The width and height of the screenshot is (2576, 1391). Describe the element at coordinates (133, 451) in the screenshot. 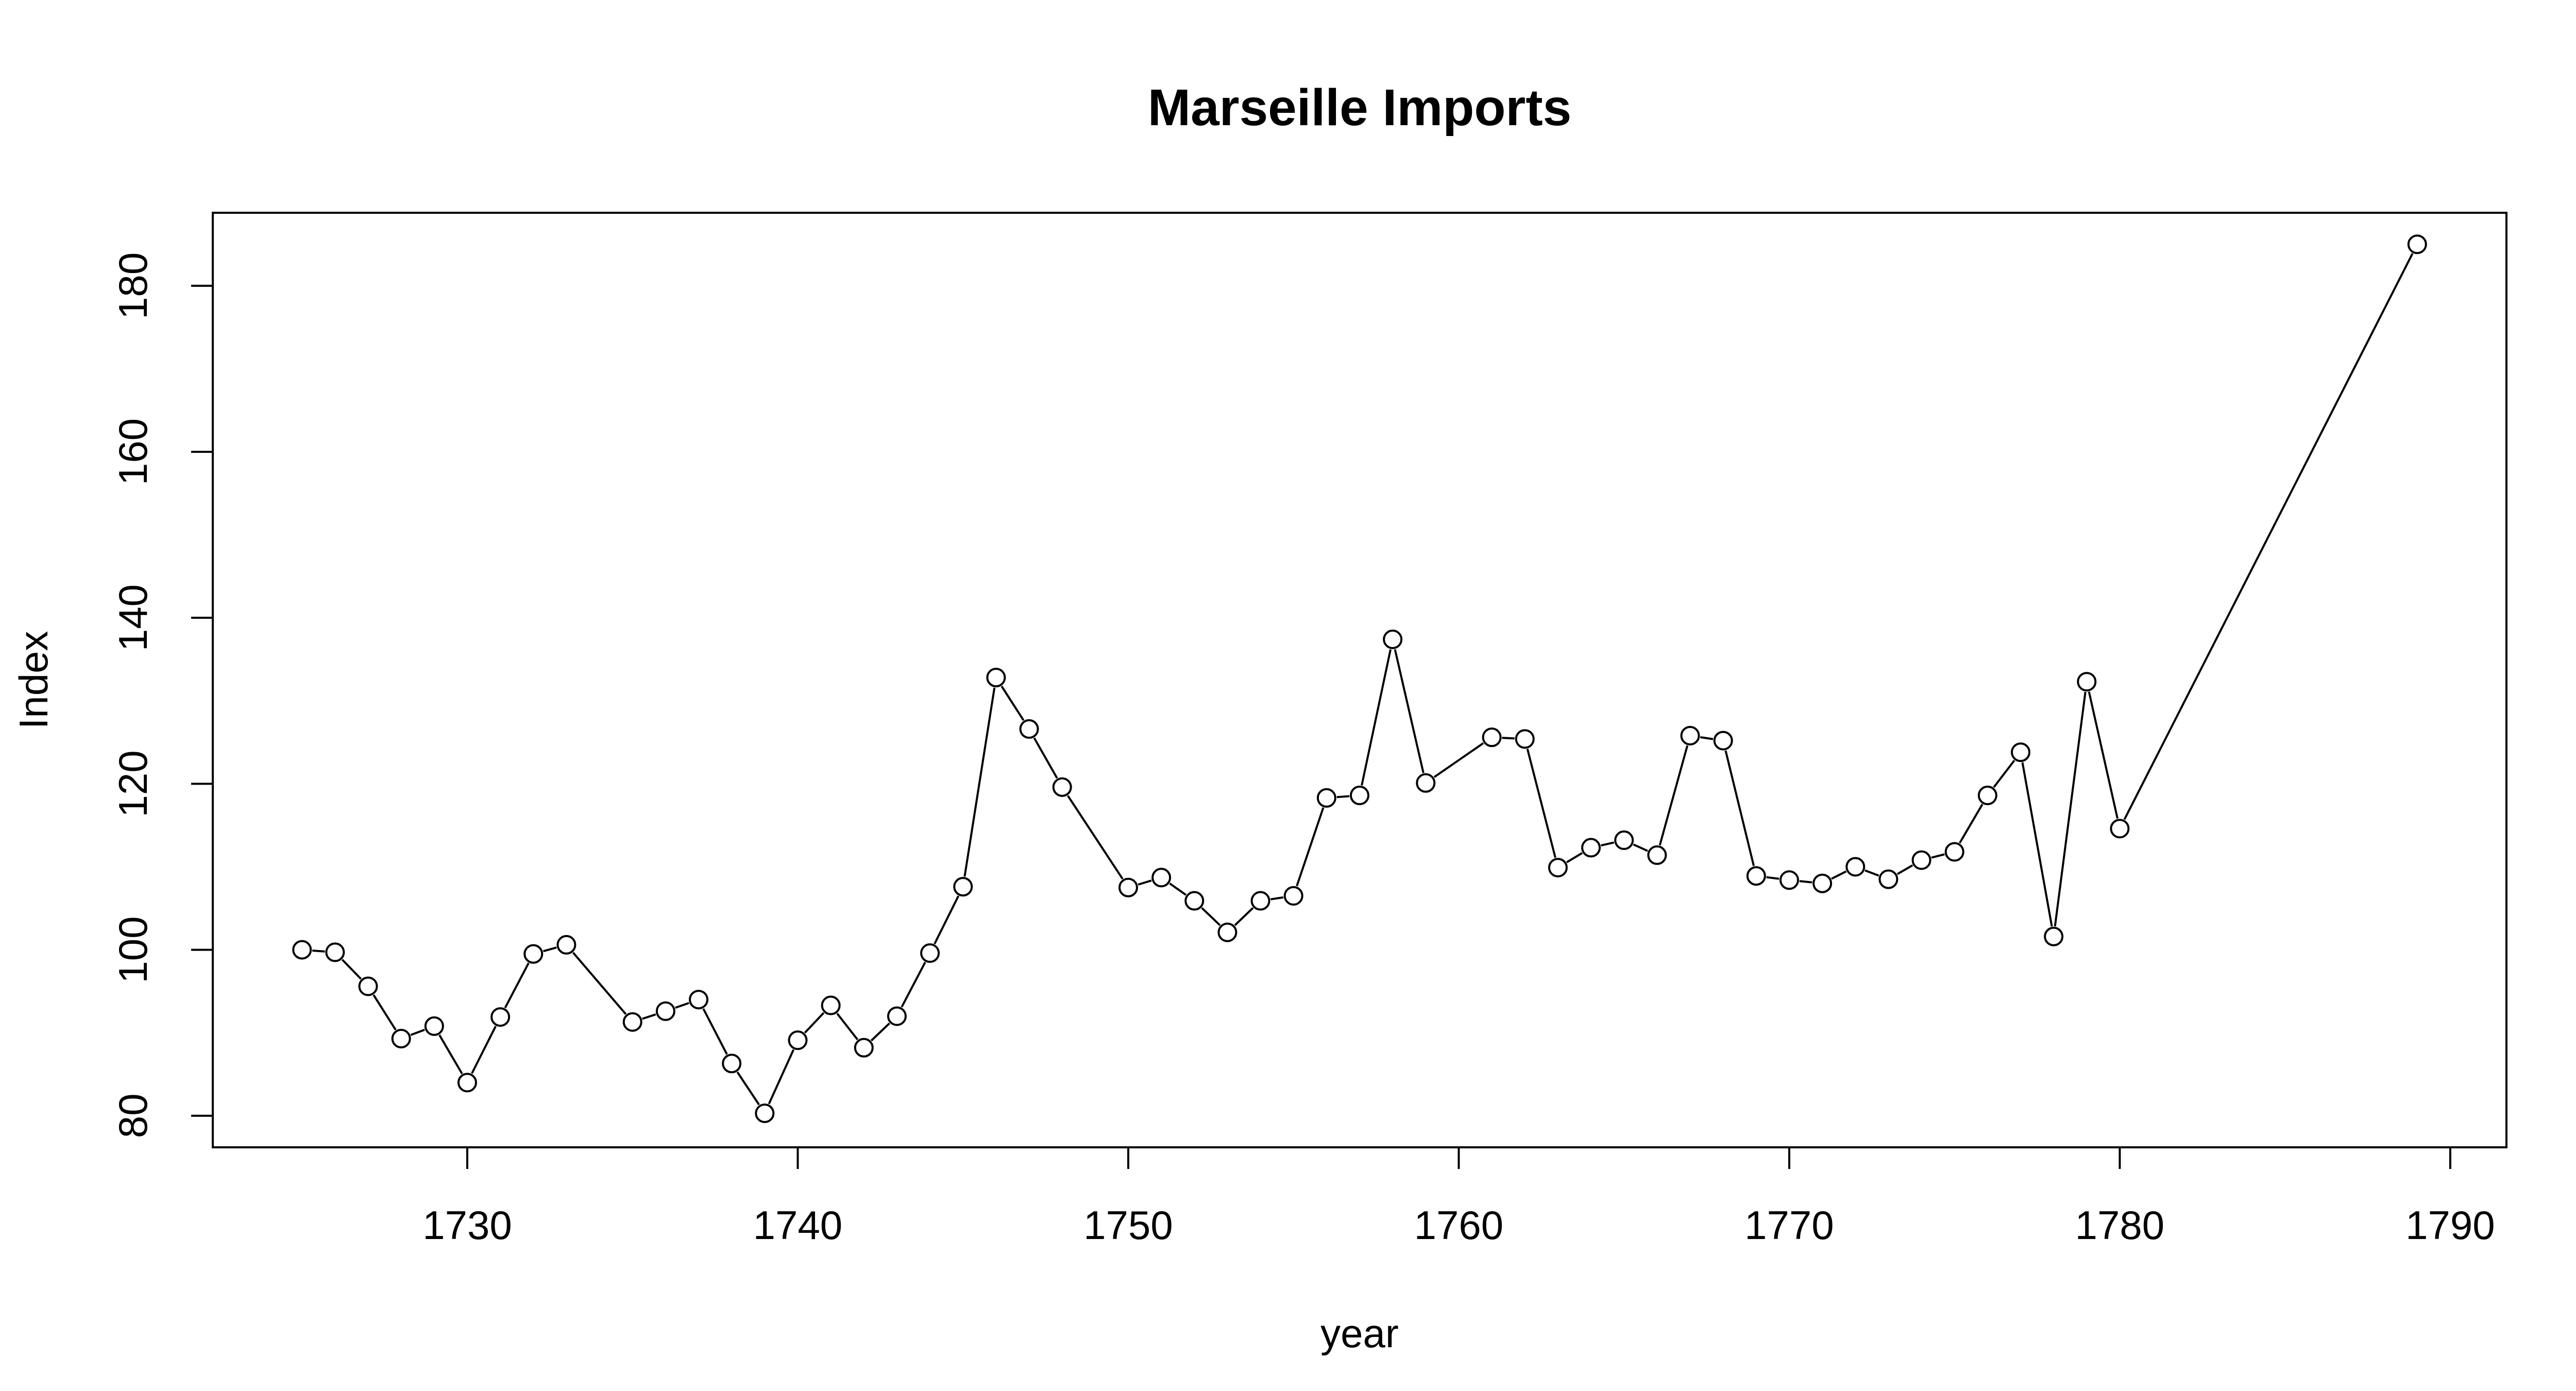

I see `y-tick-label: 160` at that location.